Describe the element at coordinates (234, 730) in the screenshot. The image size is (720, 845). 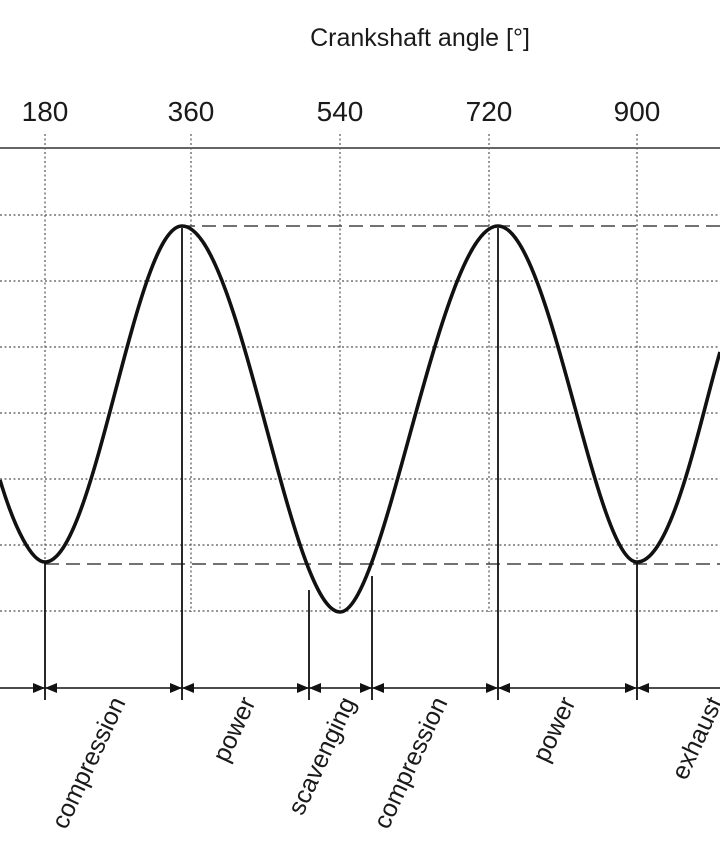
I see `phase-label-power: power` at that location.